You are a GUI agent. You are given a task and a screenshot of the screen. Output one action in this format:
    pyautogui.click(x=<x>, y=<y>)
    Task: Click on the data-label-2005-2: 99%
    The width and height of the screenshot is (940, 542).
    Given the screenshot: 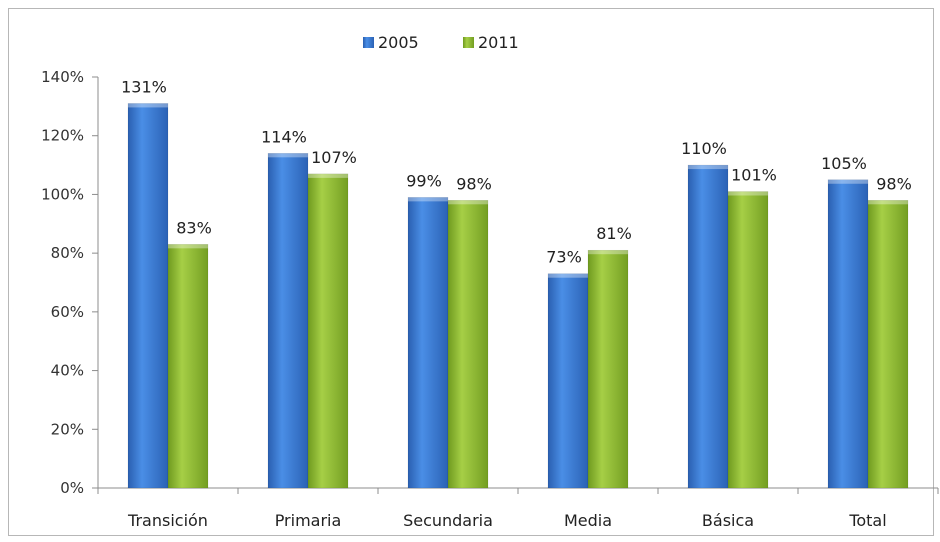 What is the action you would take?
    pyautogui.click(x=424, y=180)
    